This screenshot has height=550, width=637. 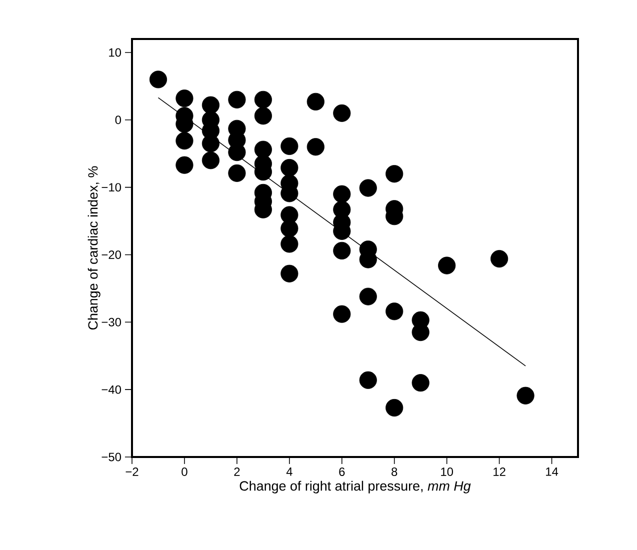 I want to click on y-tick-label: −30, so click(x=112, y=322).